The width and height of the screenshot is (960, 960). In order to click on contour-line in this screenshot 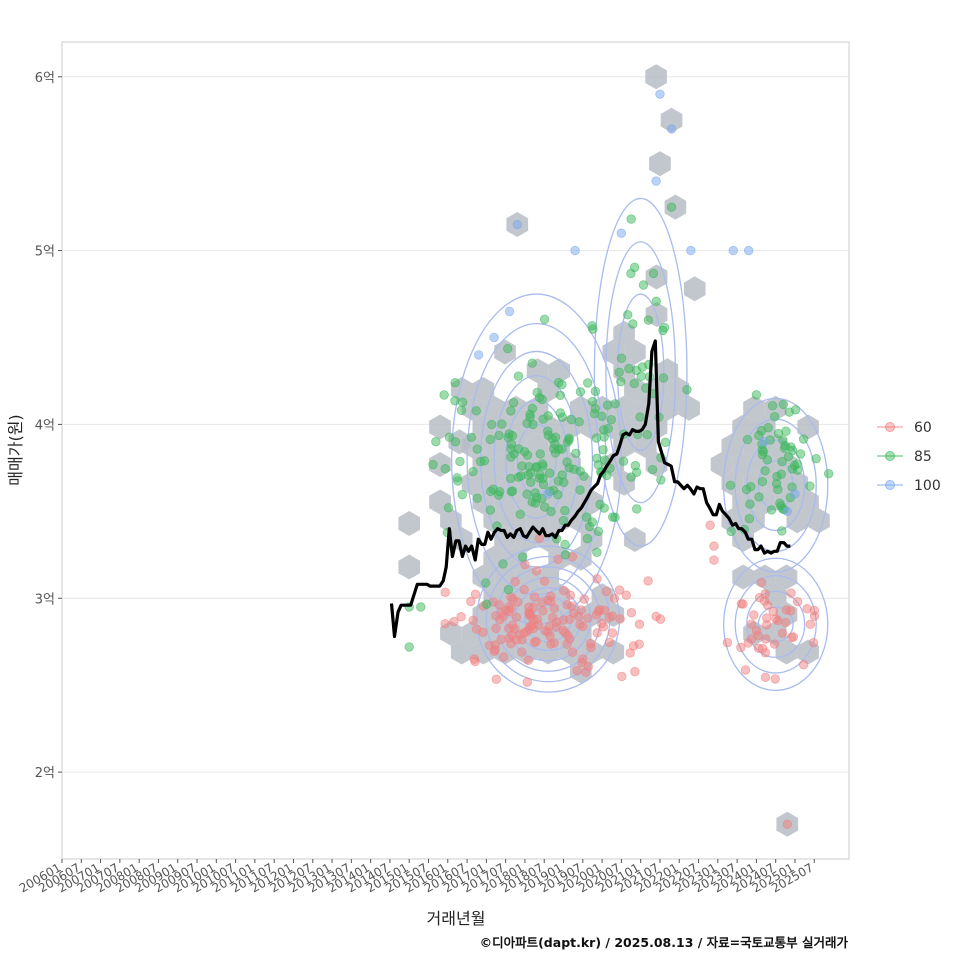, I will do `click(536, 459)`.